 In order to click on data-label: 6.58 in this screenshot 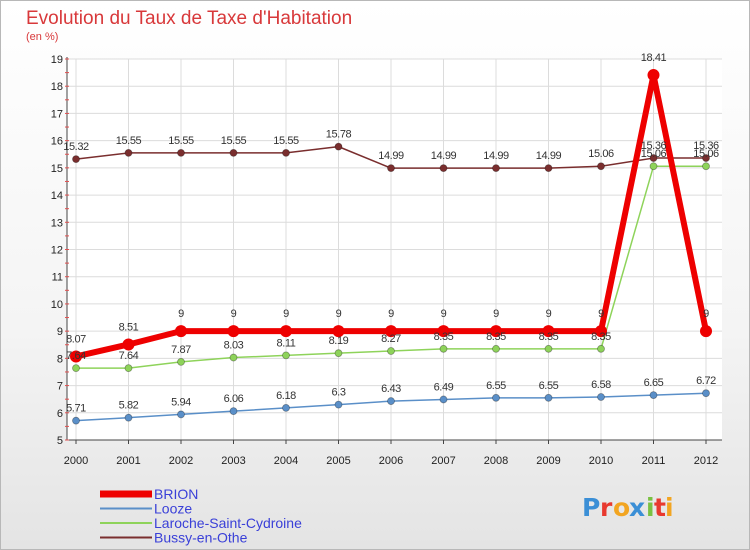, I will do `click(601, 385)`.